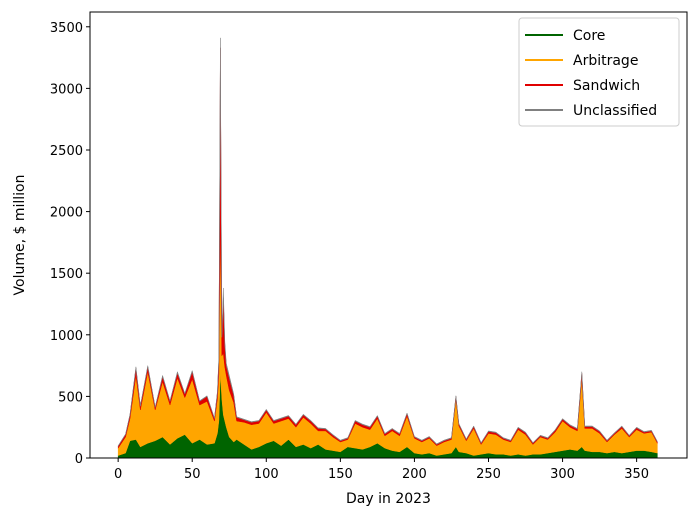 The image size is (700, 522). What do you see at coordinates (66, 28) in the screenshot?
I see `y-tick-label: 3500` at bounding box center [66, 28].